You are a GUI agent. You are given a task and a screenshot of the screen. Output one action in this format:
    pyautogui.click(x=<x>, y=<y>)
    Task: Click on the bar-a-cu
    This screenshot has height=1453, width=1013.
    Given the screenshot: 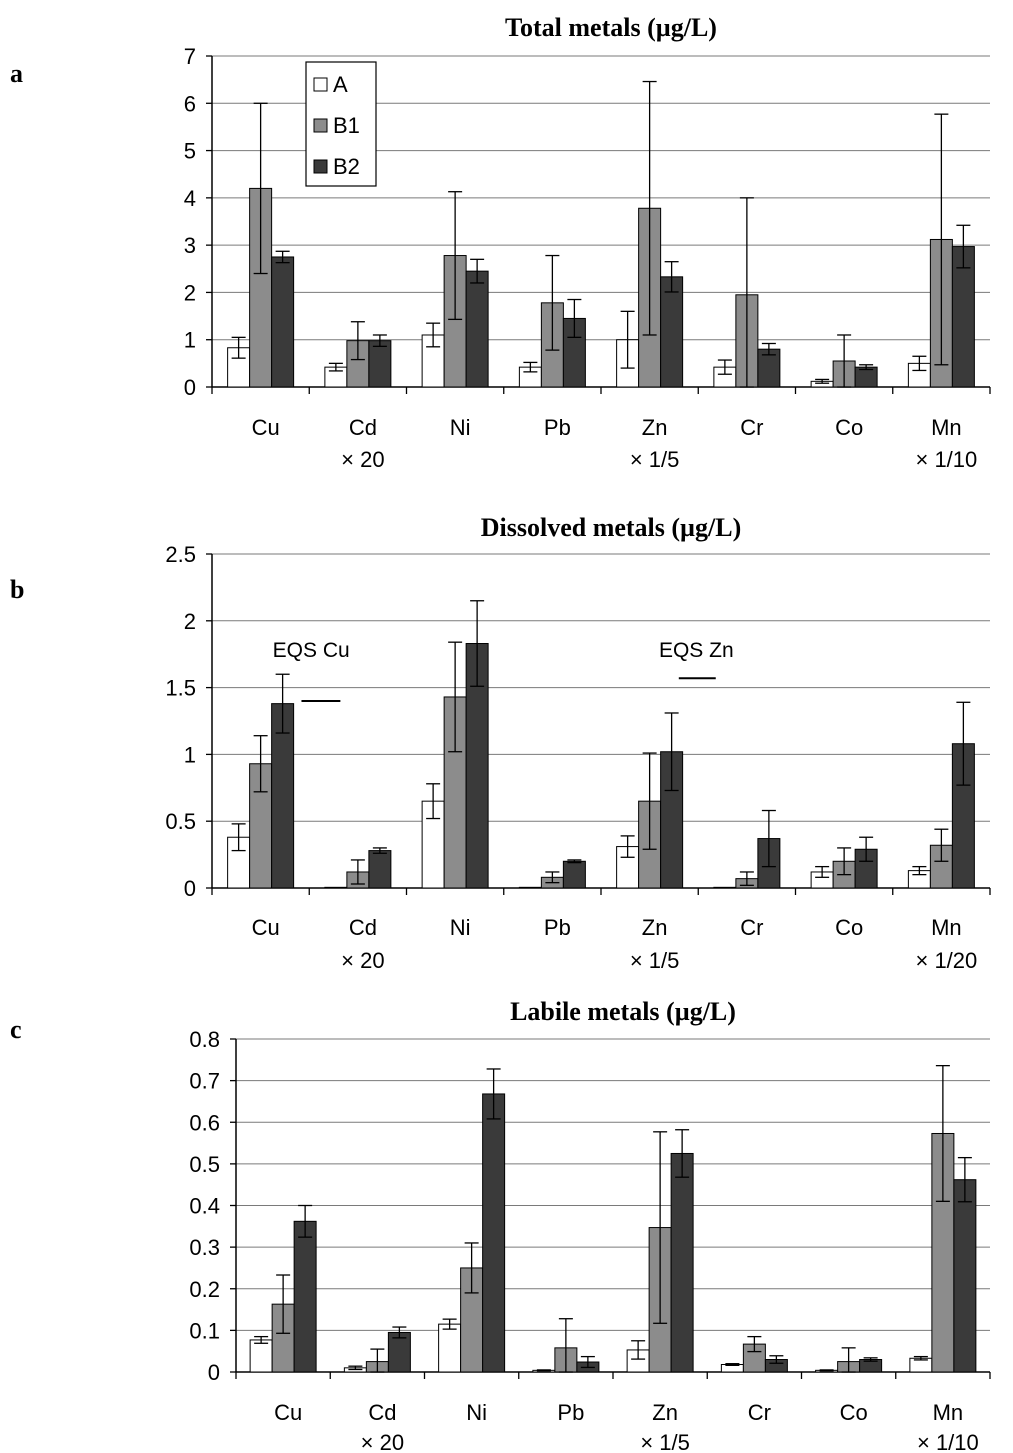 What is the action you would take?
    pyautogui.click(x=261, y=1356)
    